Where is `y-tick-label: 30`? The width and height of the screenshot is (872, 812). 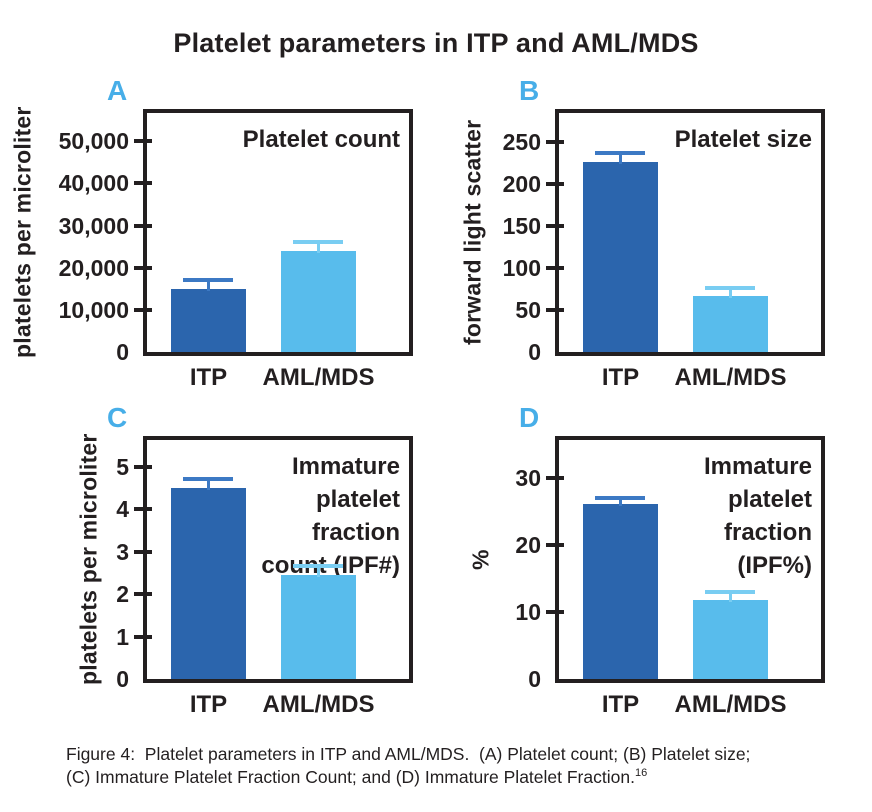 y-tick-label: 30 is located at coordinates (528, 477).